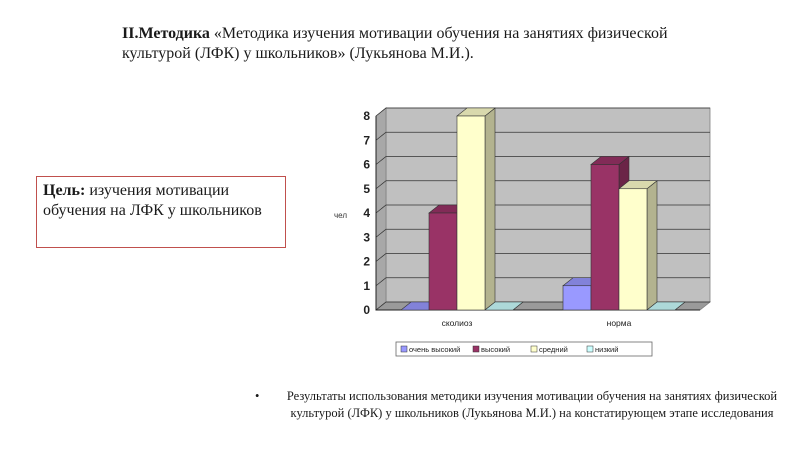 Image resolution: width=800 pixels, height=450 pixels. I want to click on y-axis-label: чел, so click(340, 215).